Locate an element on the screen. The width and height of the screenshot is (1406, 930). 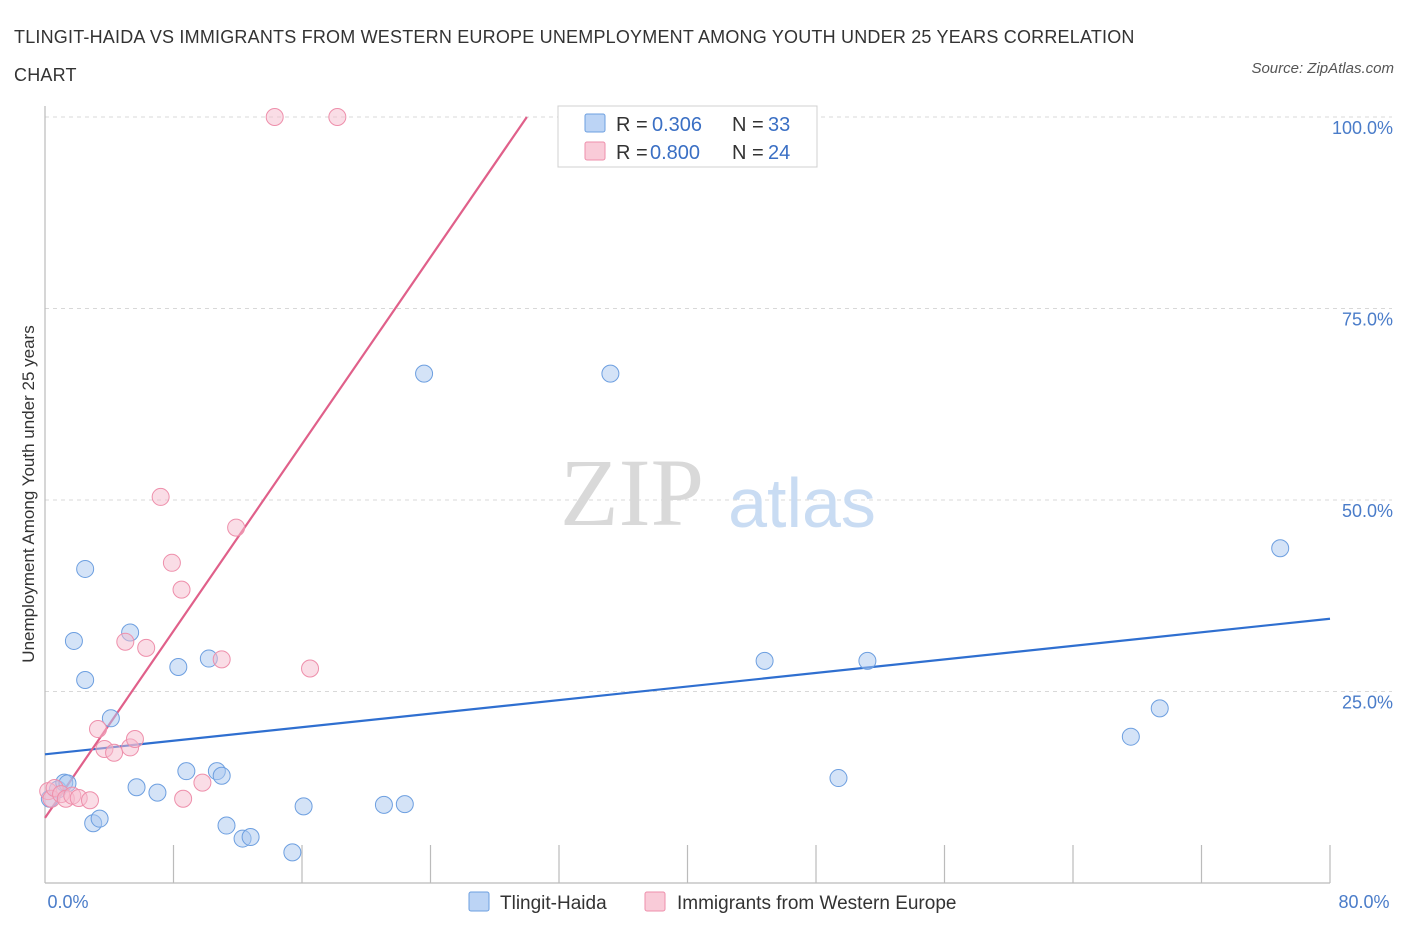
legend-swatch-pink is located at coordinates (595, 151).